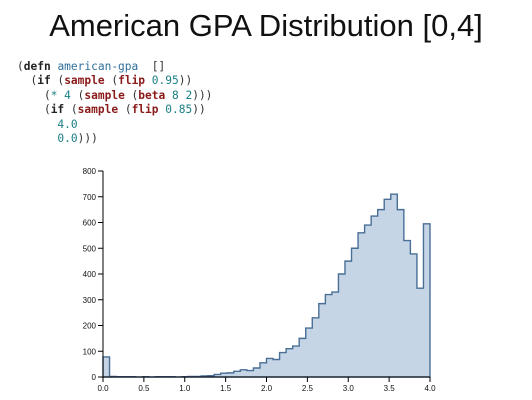 This screenshot has width=532, height=400. I want to click on code-line: (* 4 (sample (beta 8 2))), so click(114, 95).